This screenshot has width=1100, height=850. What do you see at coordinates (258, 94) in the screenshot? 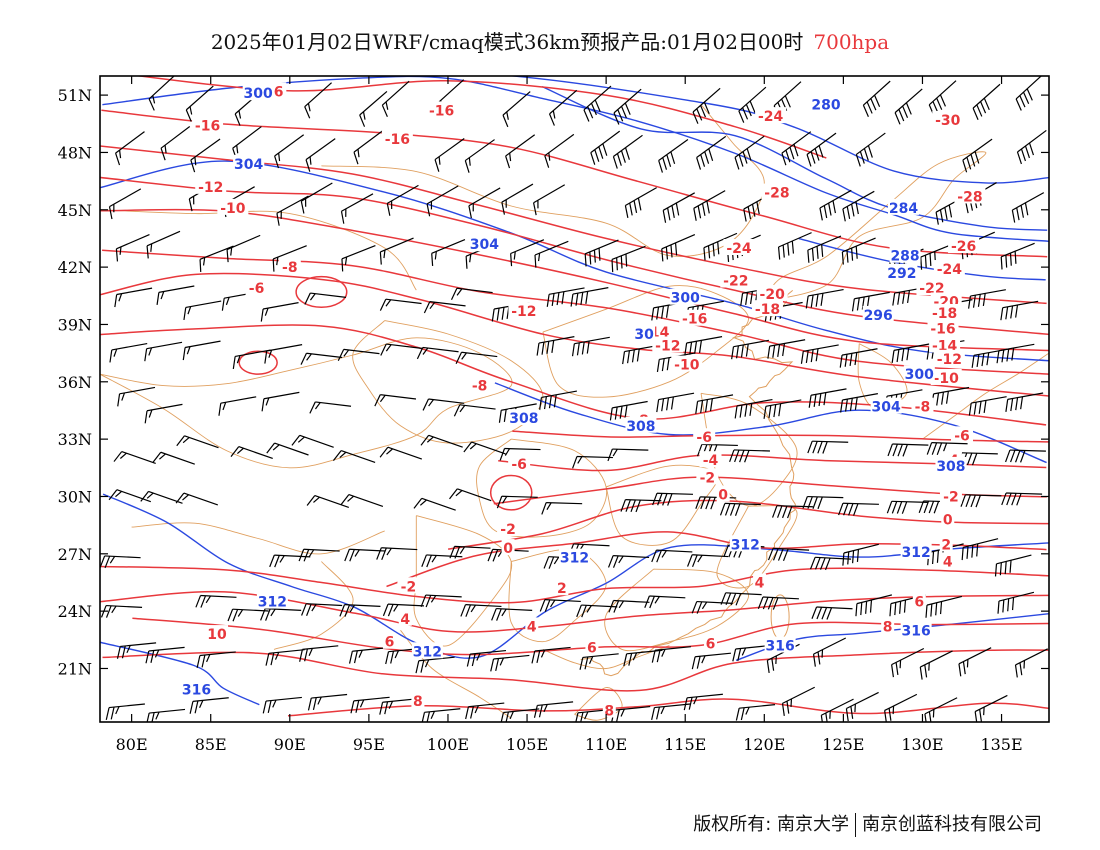
I see `contour-label: 300` at bounding box center [258, 94].